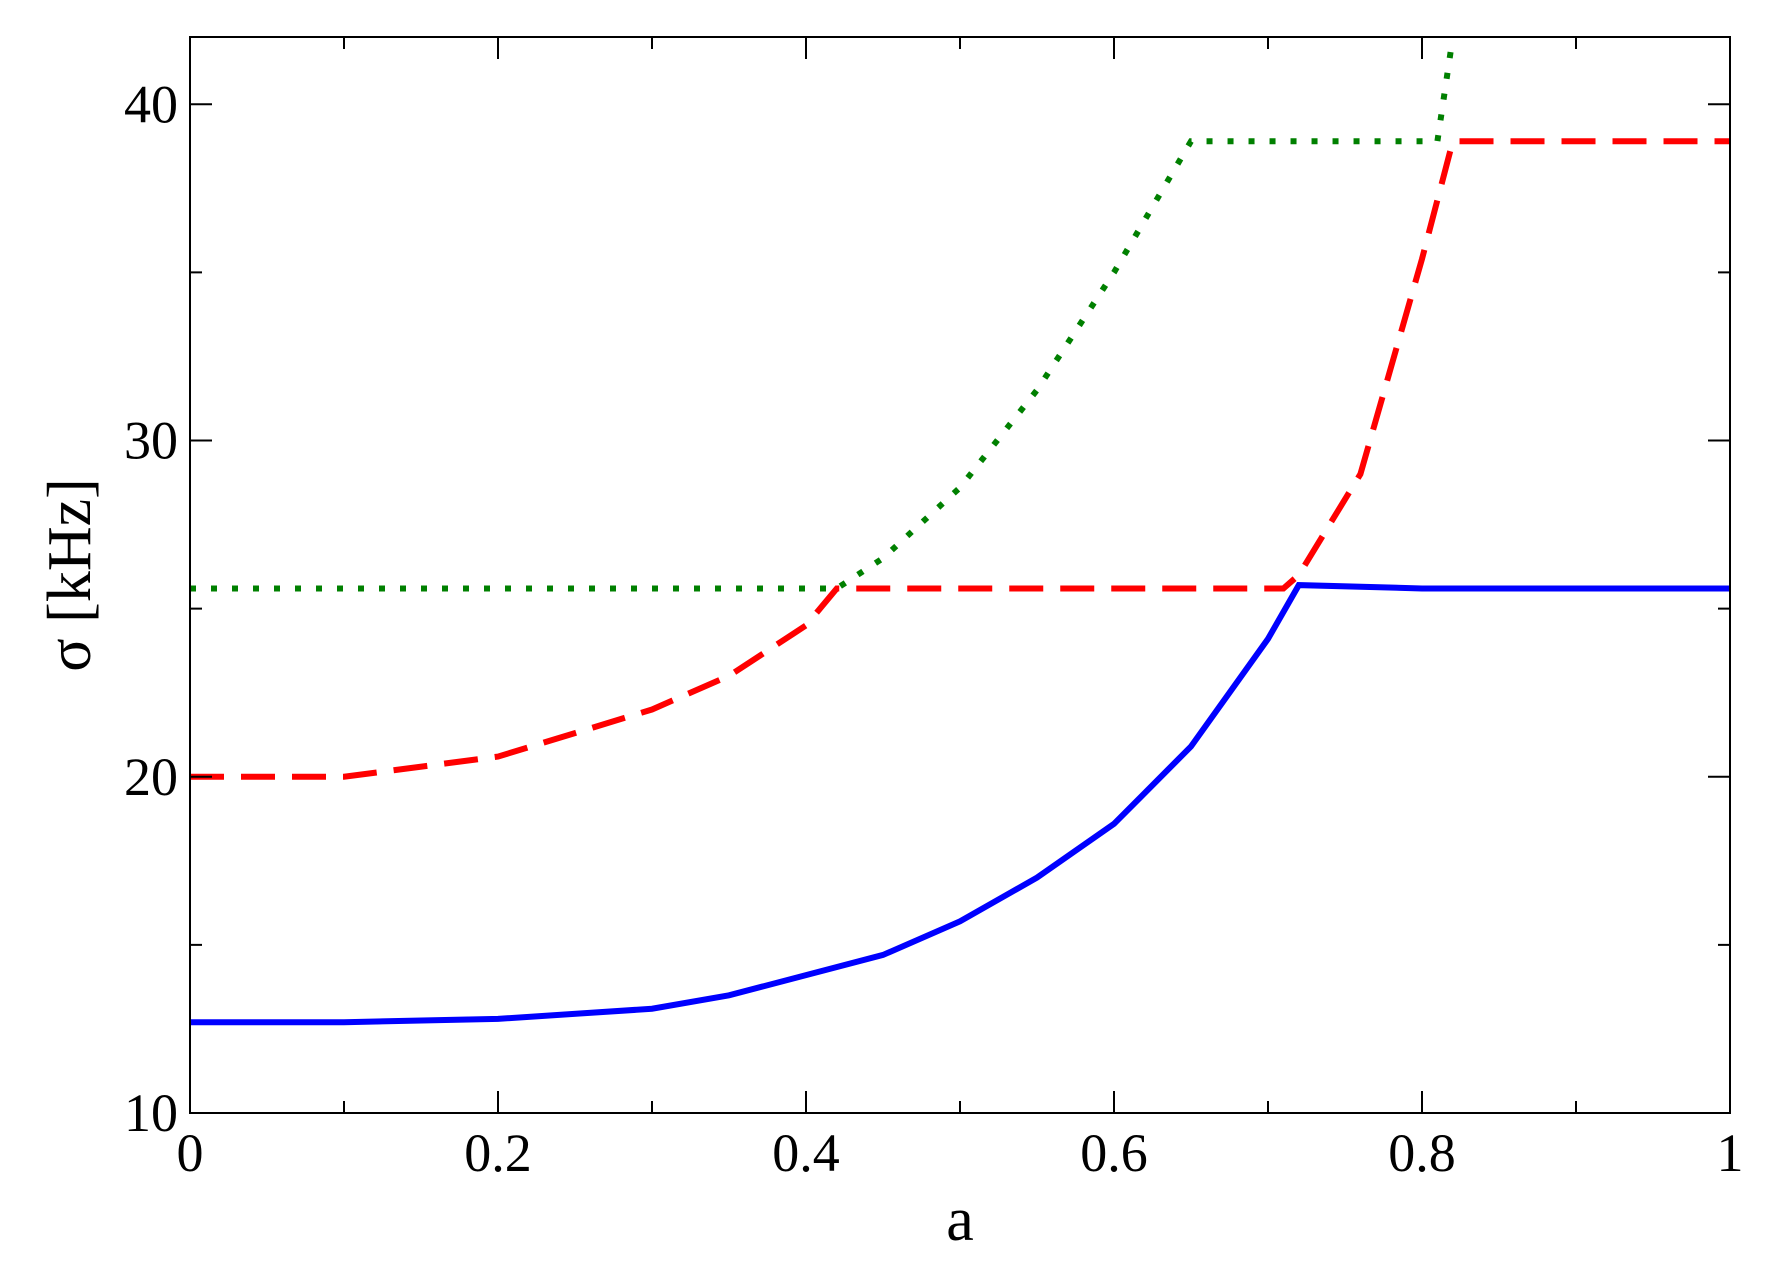 The width and height of the screenshot is (1767, 1266). Describe the element at coordinates (151, 777) in the screenshot. I see `y-tick-label: 20` at that location.